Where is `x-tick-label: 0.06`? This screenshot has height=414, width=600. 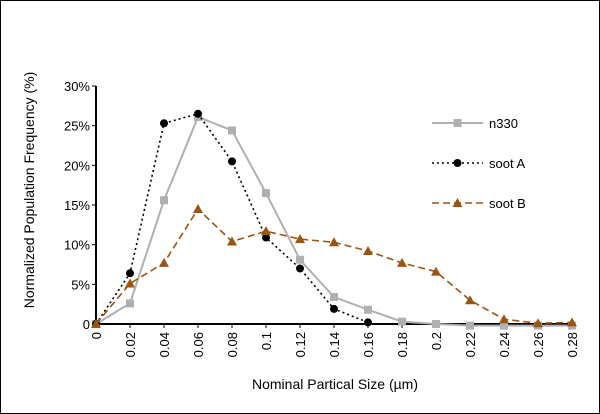 x-tick-label: 0.06 is located at coordinates (198, 344).